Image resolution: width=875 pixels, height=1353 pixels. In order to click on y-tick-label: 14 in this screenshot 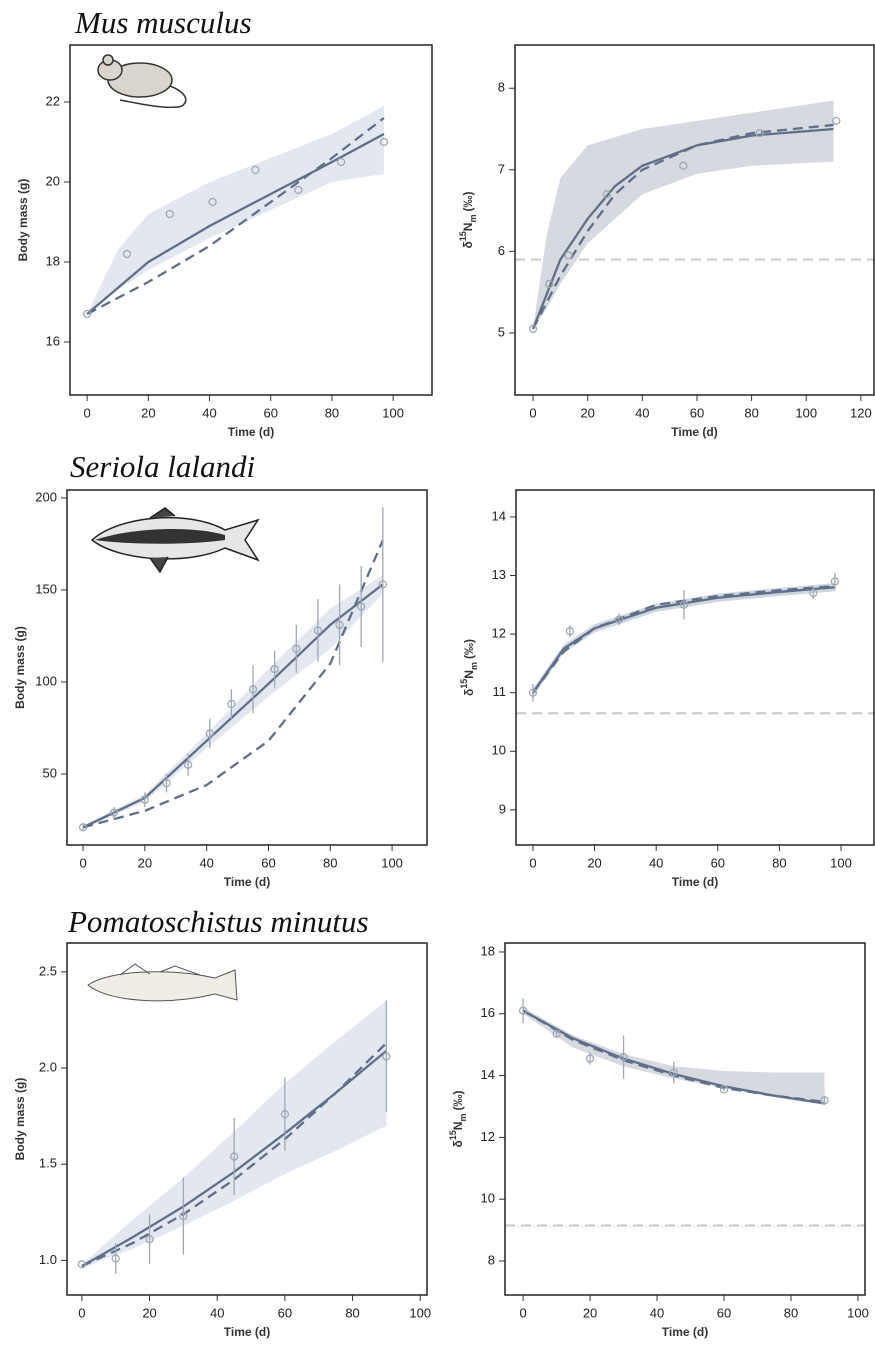, I will do `click(488, 1074)`.